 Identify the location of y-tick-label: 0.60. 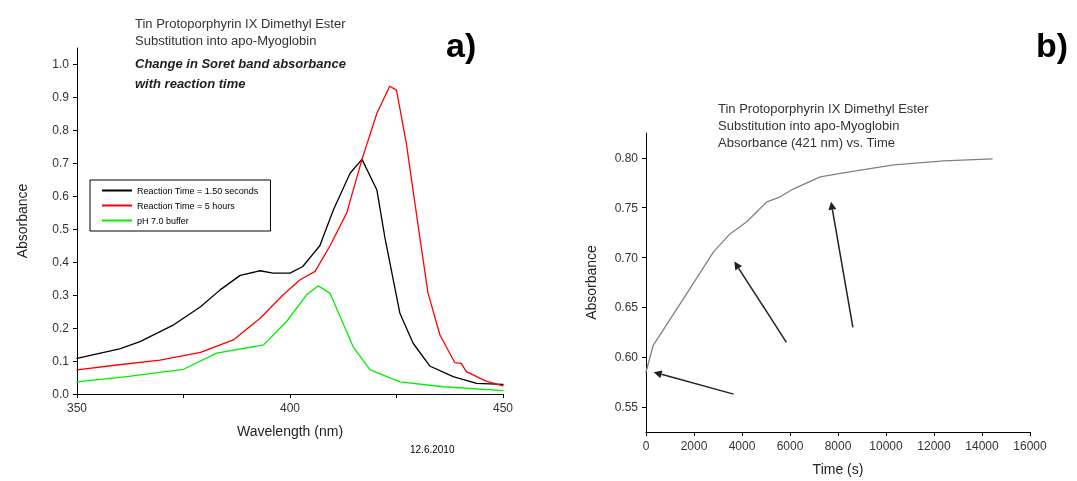
(626, 357).